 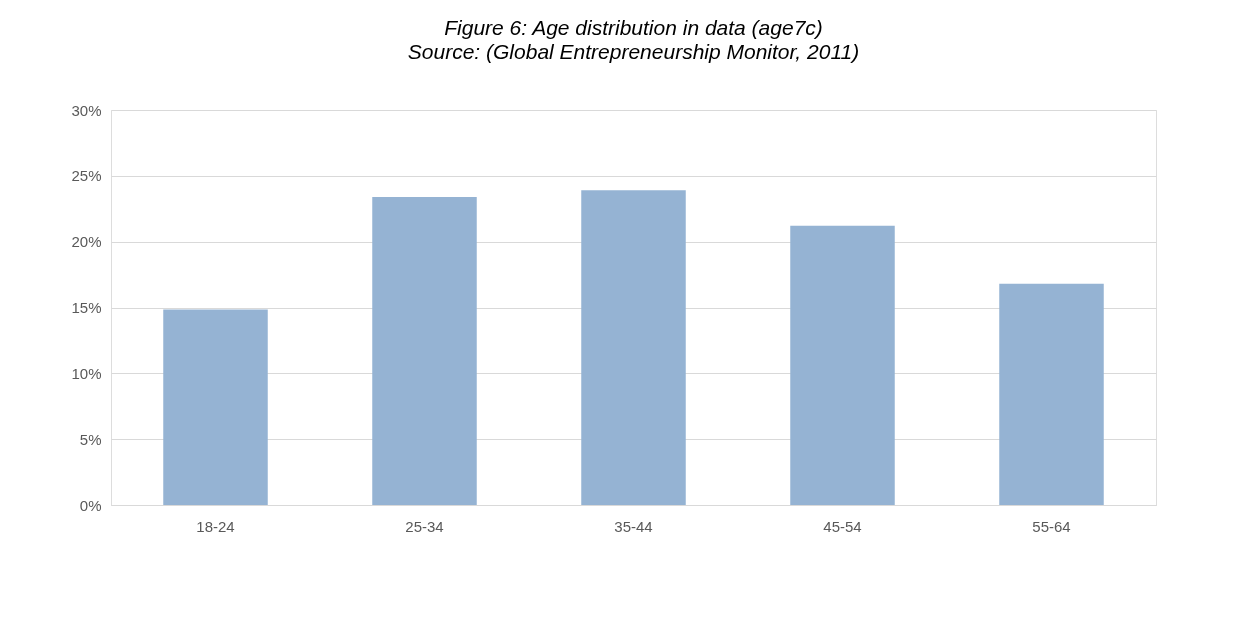 What do you see at coordinates (86, 373) in the screenshot?
I see `y-tick-label: 10%` at bounding box center [86, 373].